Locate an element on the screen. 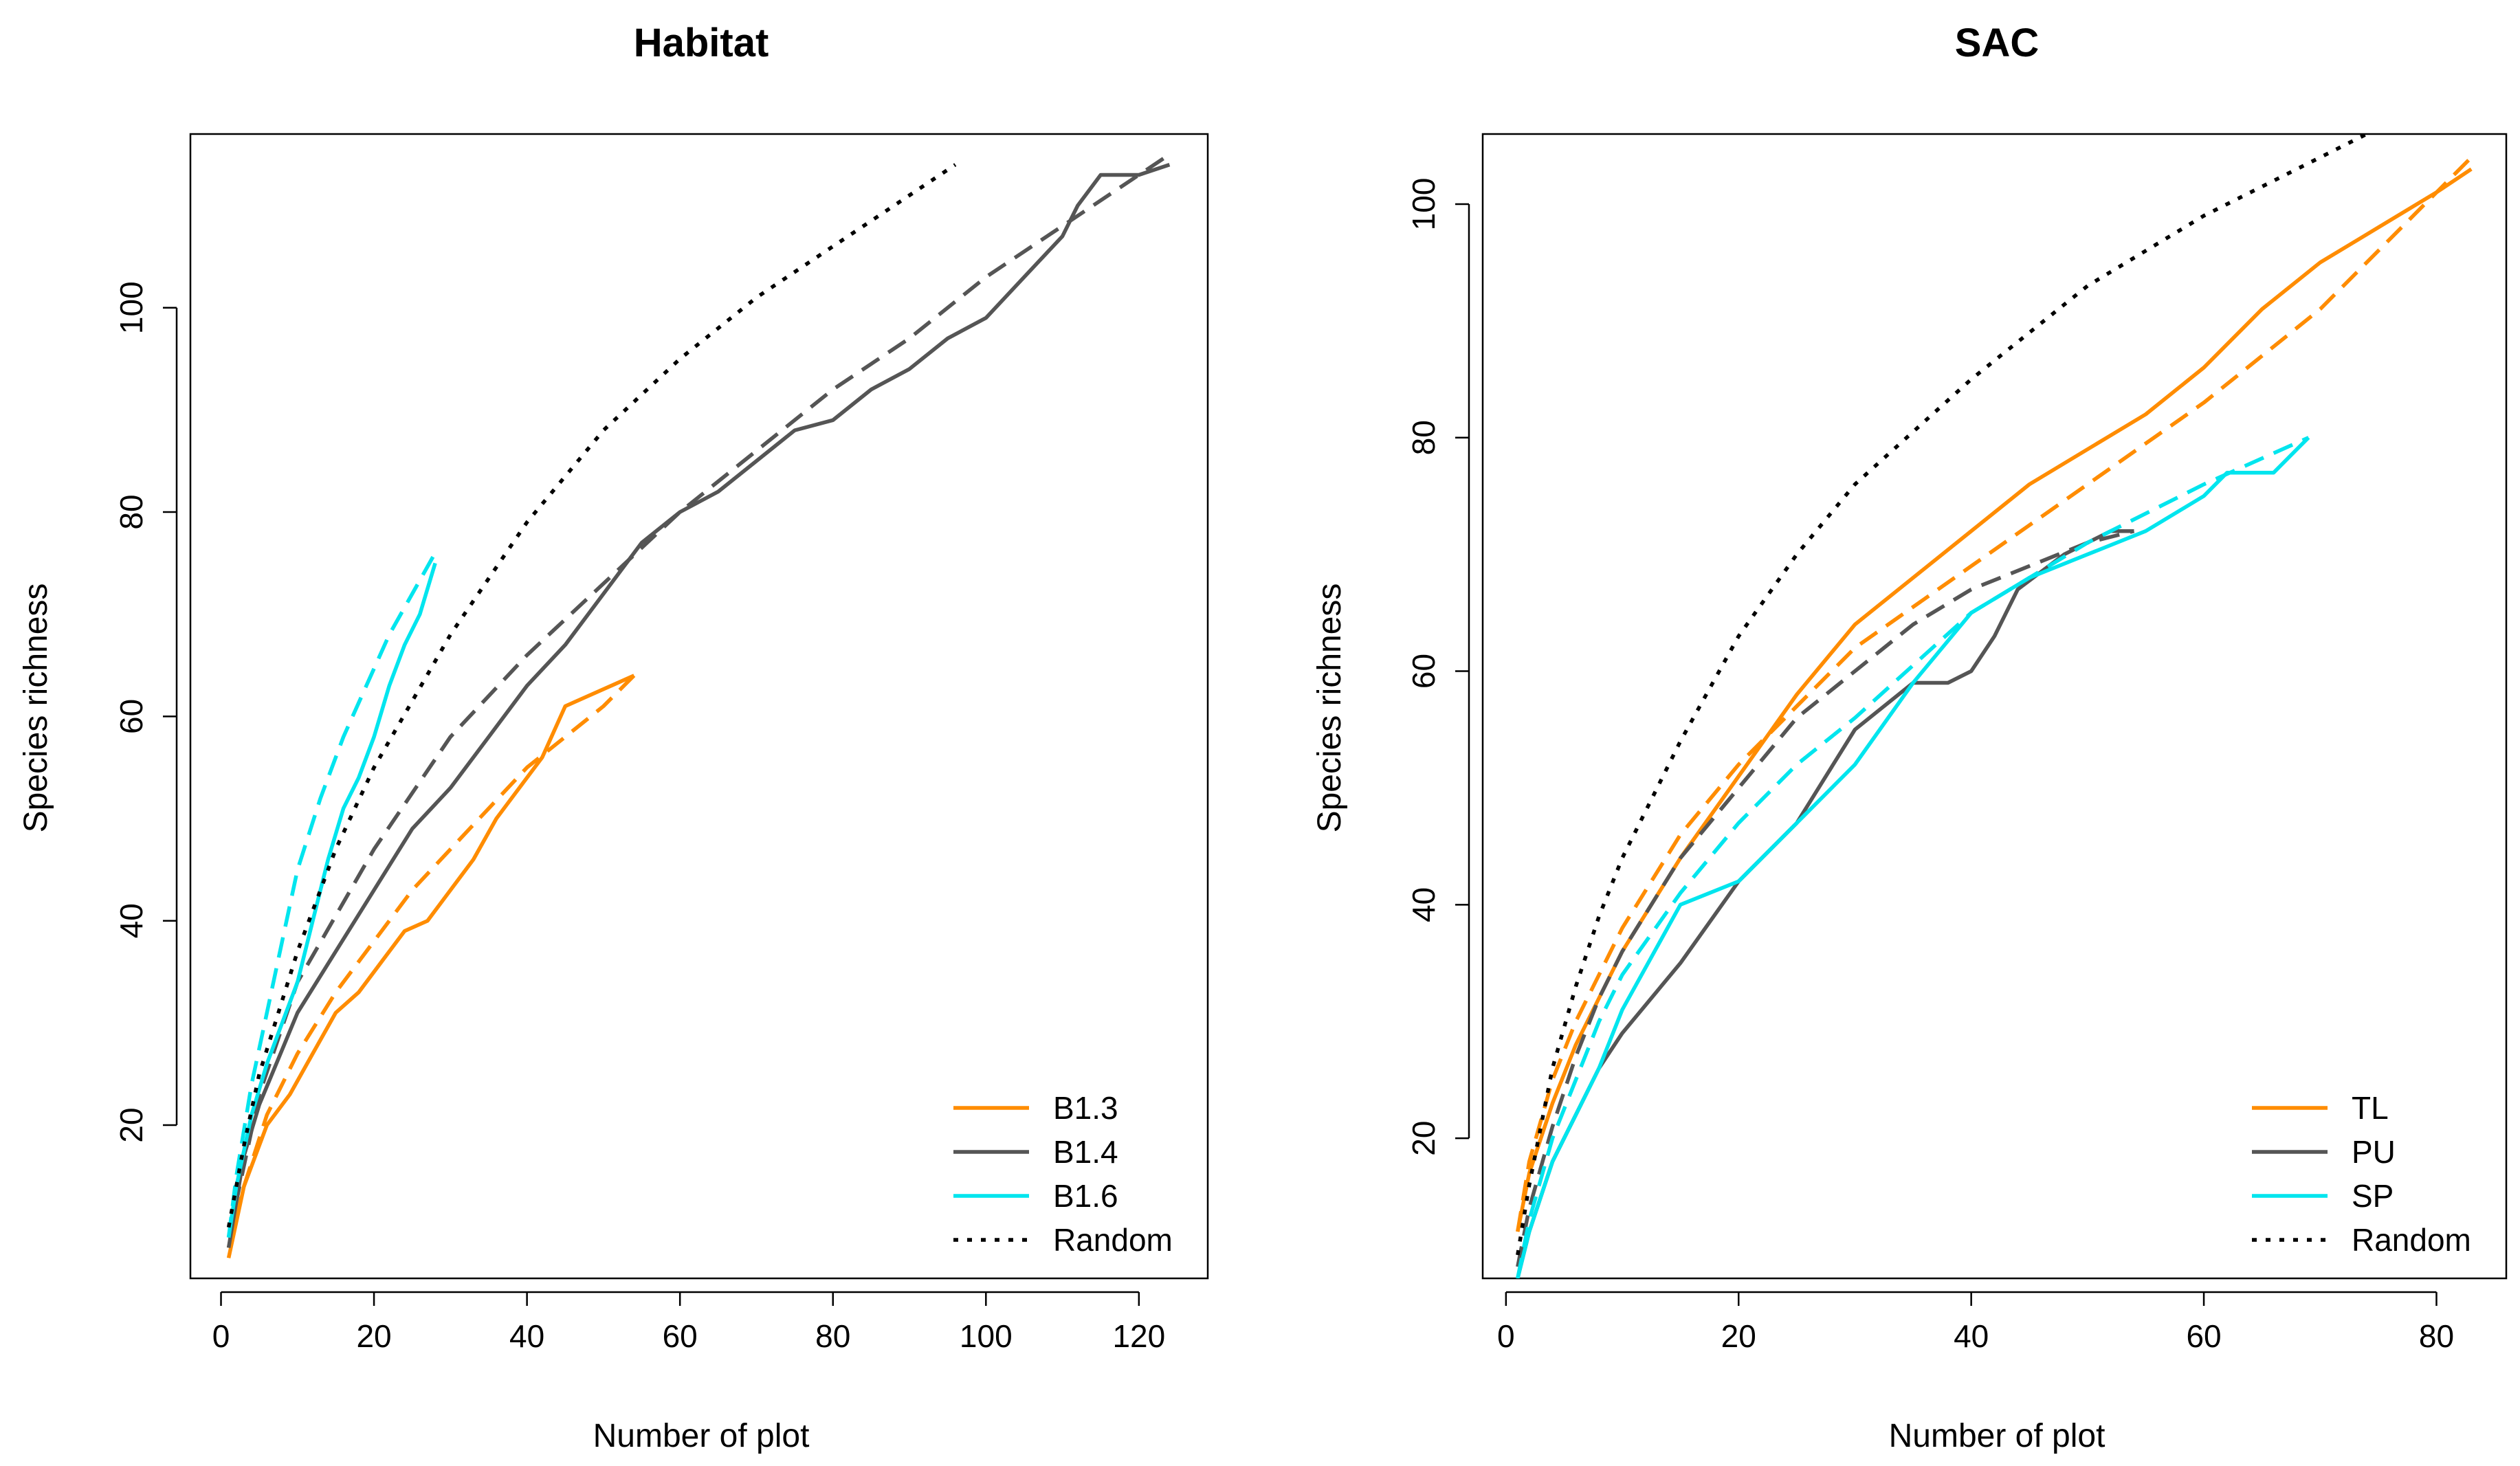 This screenshot has width=2520, height=1466. panel-habitat-y-tick-label: 20 is located at coordinates (131, 1124).